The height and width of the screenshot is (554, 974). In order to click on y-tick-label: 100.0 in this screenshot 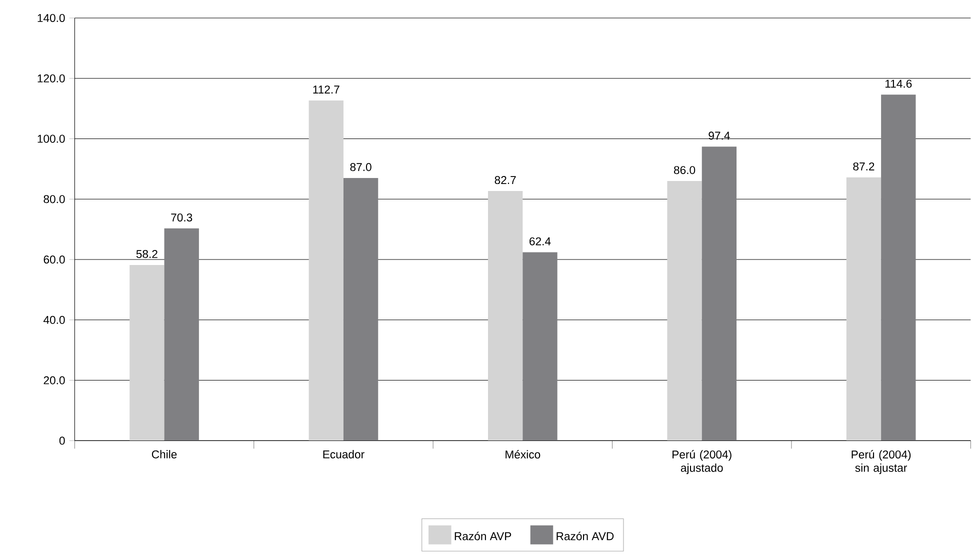, I will do `click(51, 138)`.